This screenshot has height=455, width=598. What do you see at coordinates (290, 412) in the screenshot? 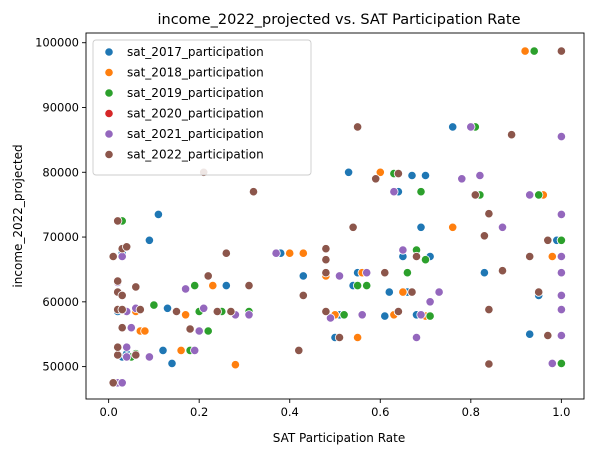
I see `x-tick-label: 0.4` at bounding box center [290, 412].